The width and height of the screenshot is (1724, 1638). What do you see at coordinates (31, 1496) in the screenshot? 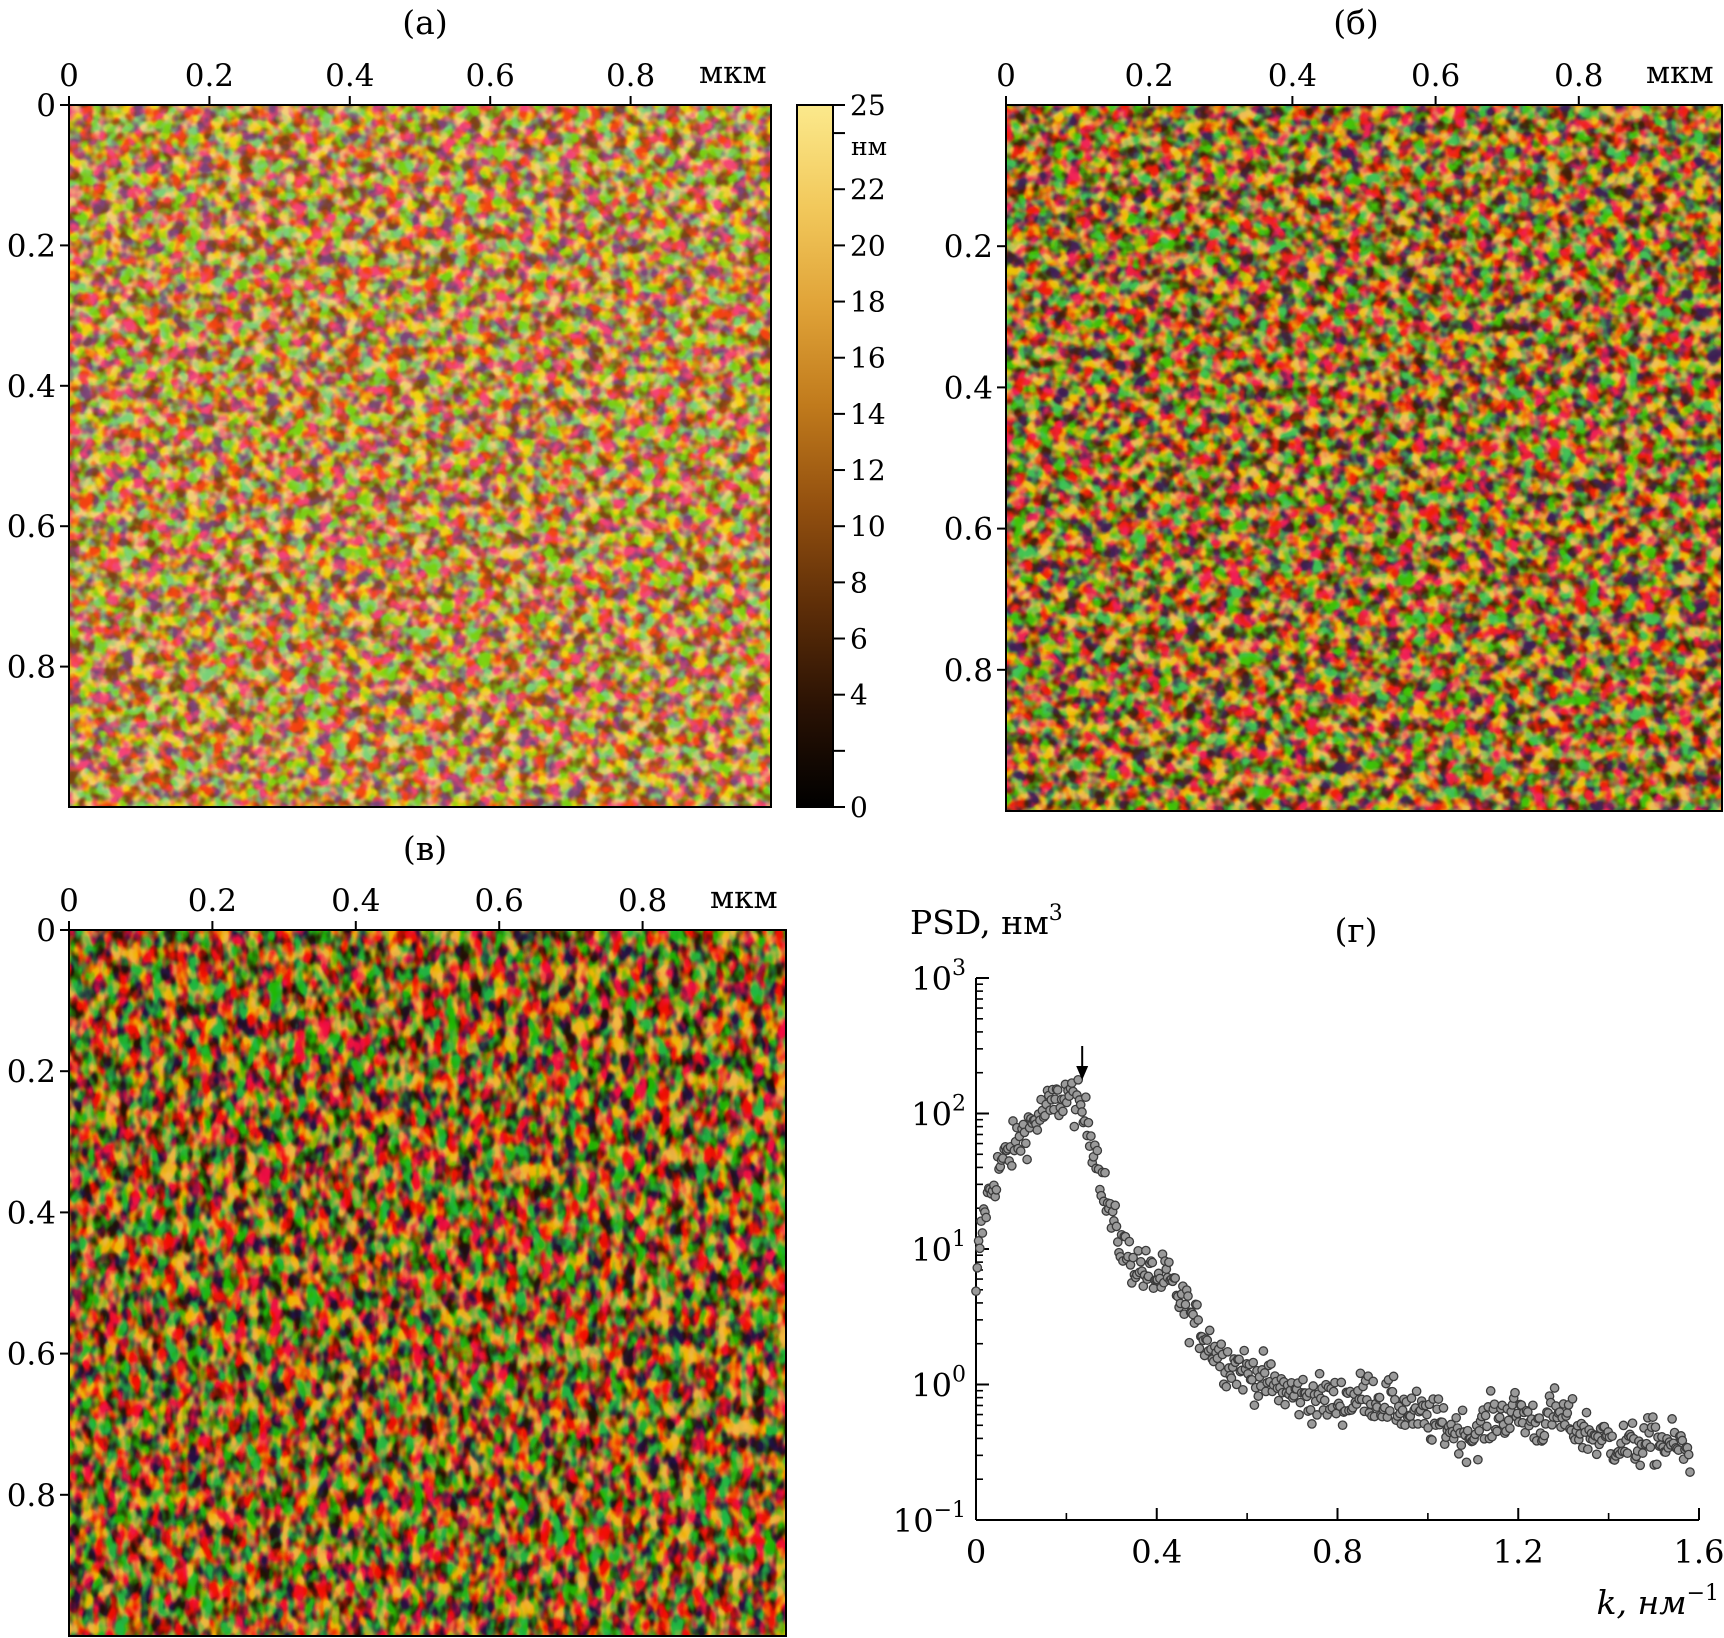
I see `y-tick-label-c-4: 0.8` at bounding box center [31, 1496].